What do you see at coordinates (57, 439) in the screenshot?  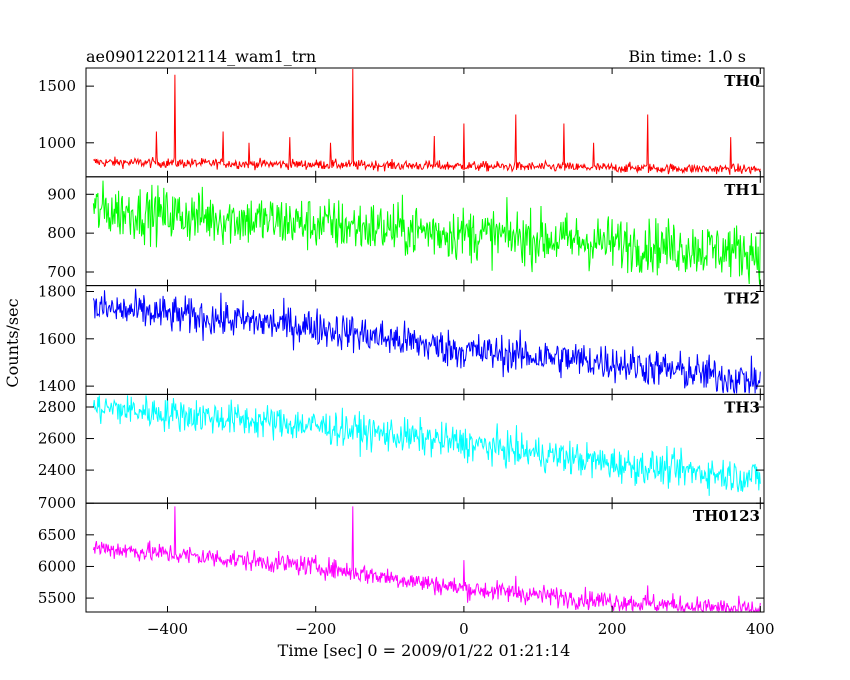 I see `y-tick-label: 2600` at bounding box center [57, 439].